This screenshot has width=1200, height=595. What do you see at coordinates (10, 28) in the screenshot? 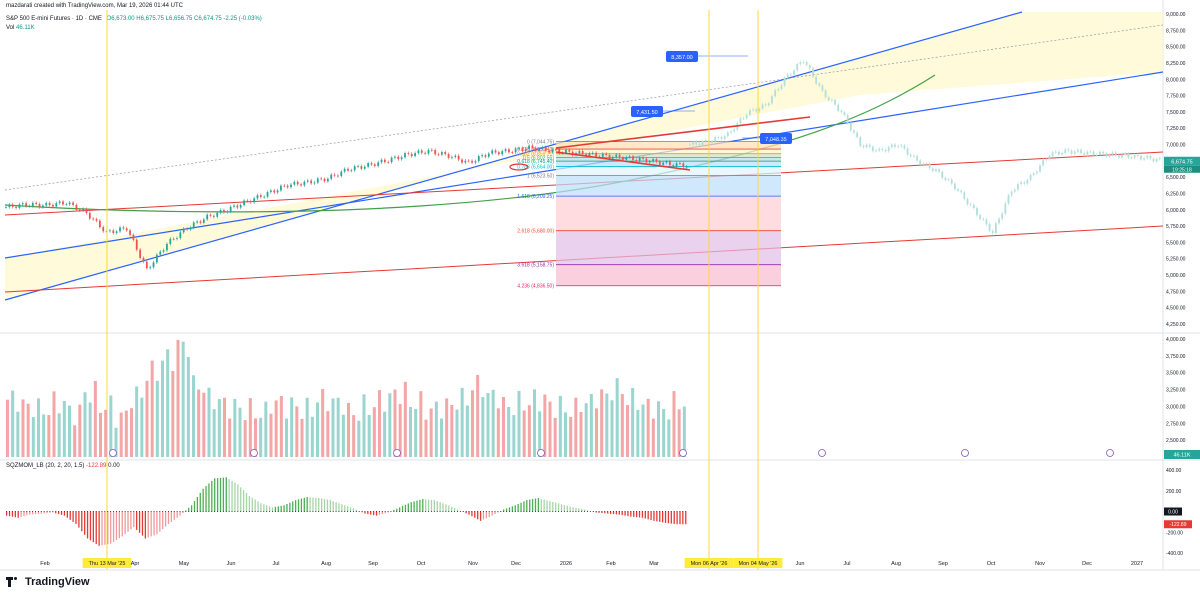
I see `volume-label: Vol` at bounding box center [10, 28].